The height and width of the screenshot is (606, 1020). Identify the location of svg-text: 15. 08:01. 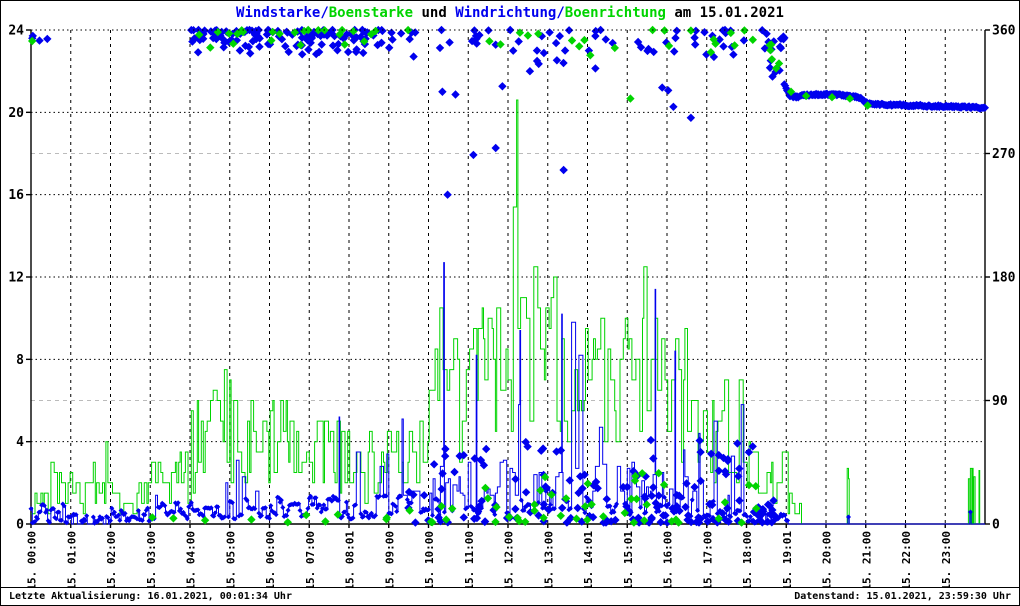
(350, 559).